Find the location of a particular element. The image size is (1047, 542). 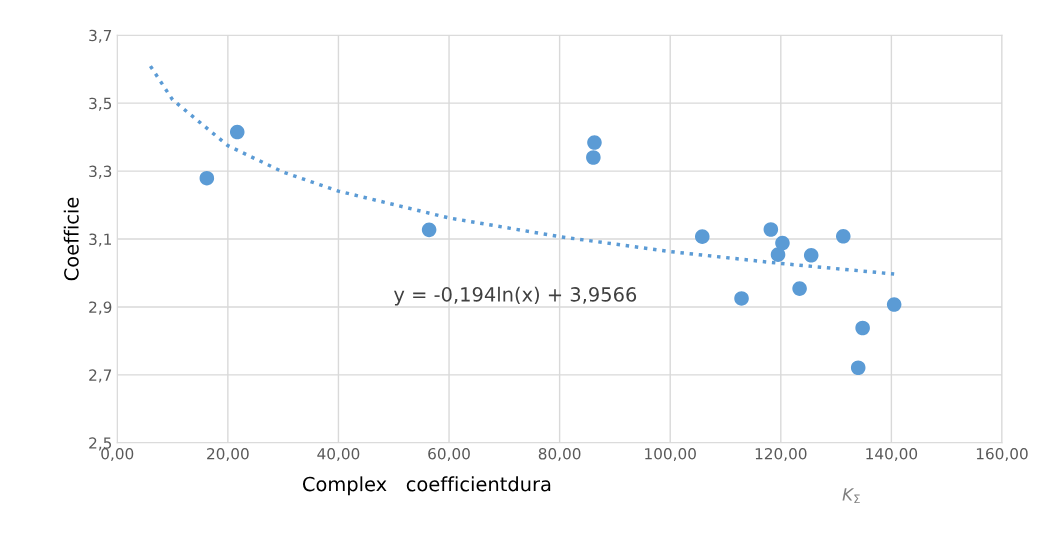

x-tick-label: 140,00 is located at coordinates (892, 454).